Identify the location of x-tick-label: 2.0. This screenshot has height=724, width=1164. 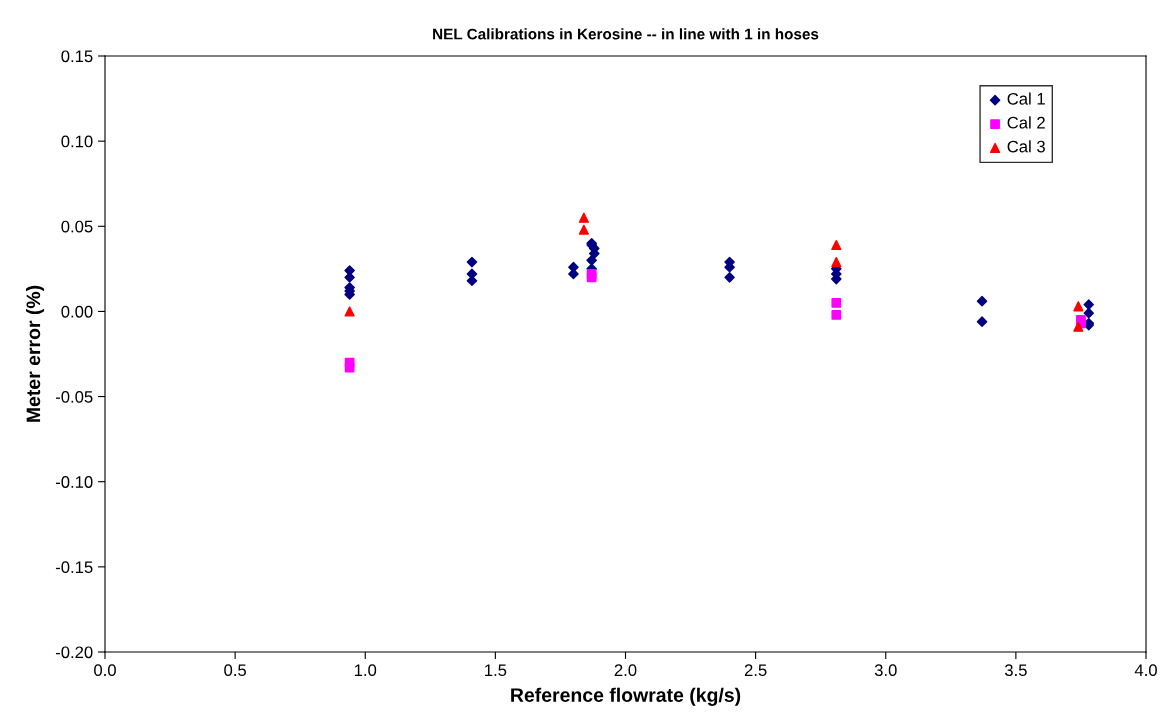
(625, 670).